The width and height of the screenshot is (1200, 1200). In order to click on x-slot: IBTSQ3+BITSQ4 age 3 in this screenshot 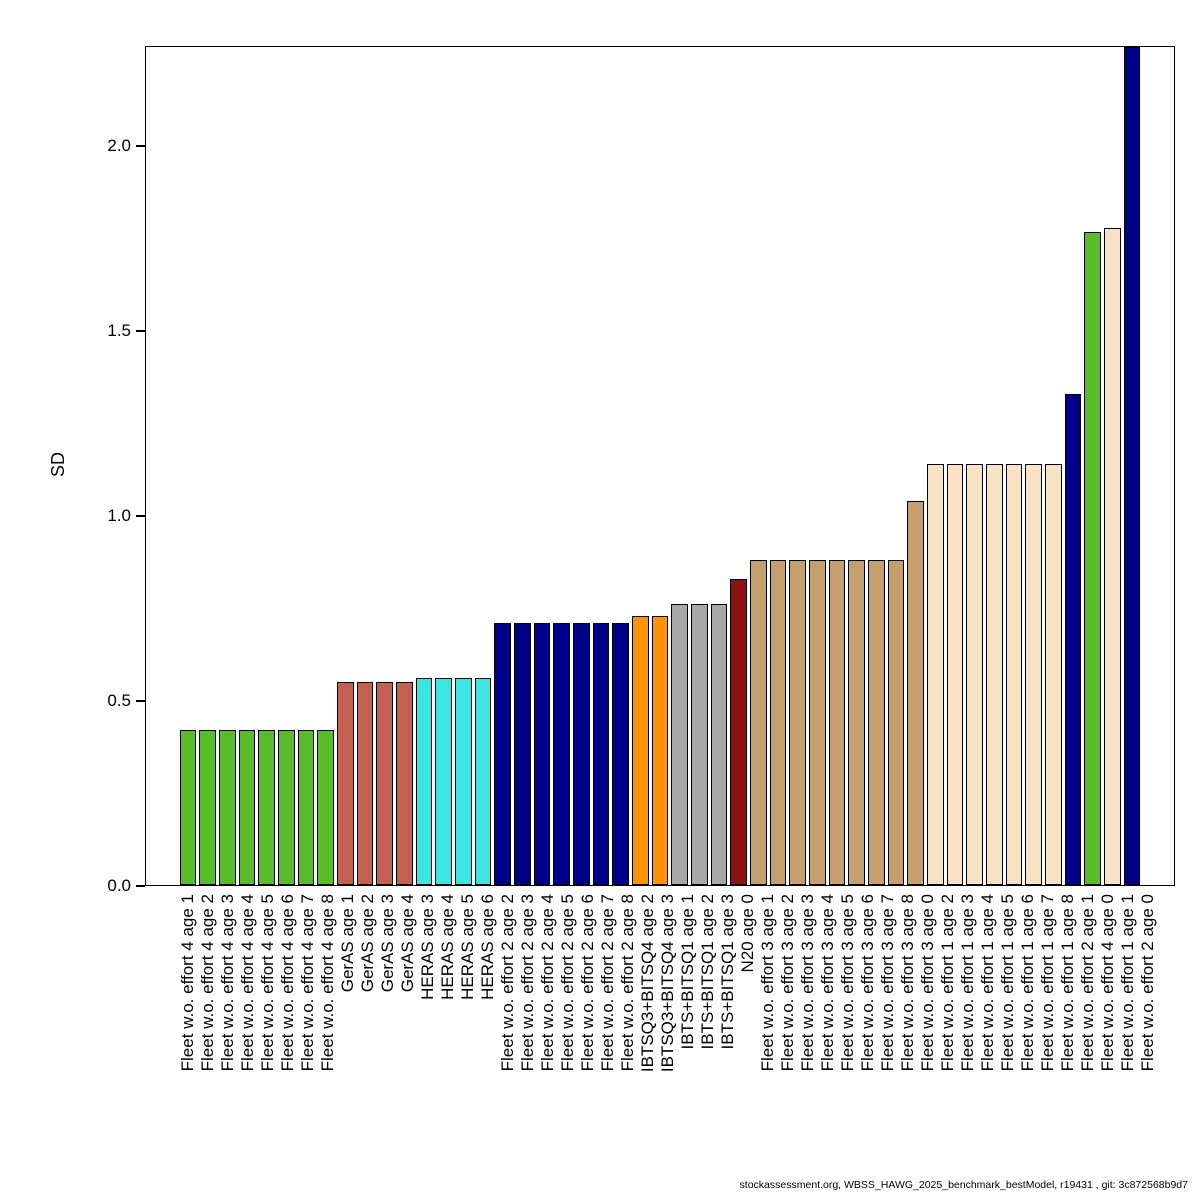, I will do `click(667, 979)`.